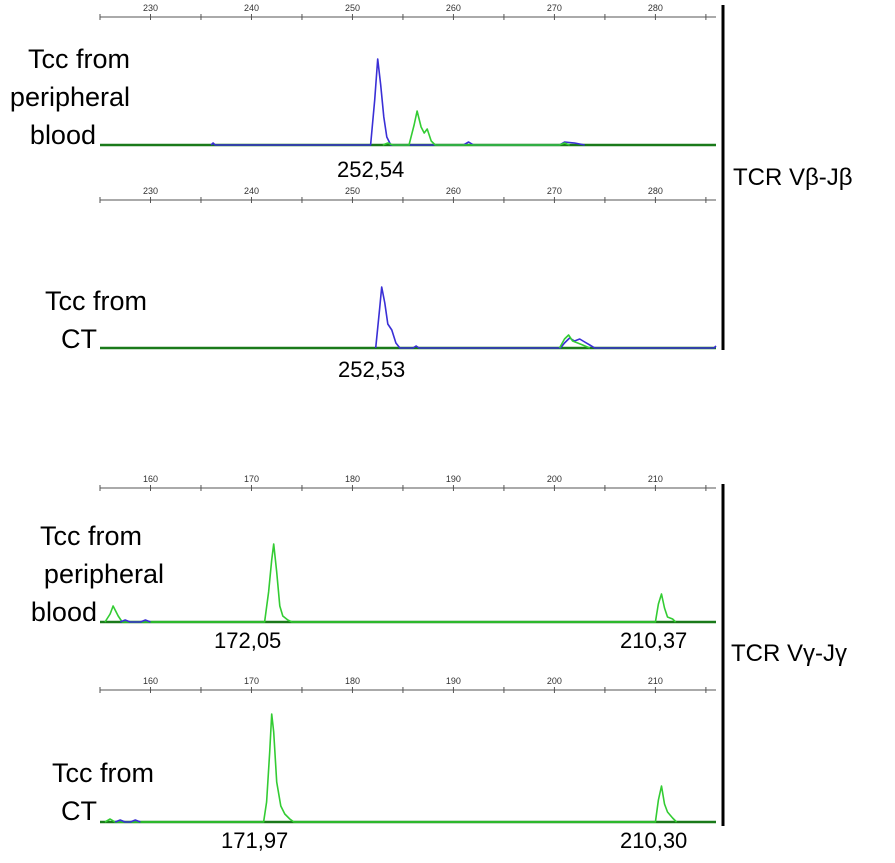 This screenshot has height=863, width=895. I want to click on group-label-vg-jg: TCR Vγ-Jγ, so click(789, 653).